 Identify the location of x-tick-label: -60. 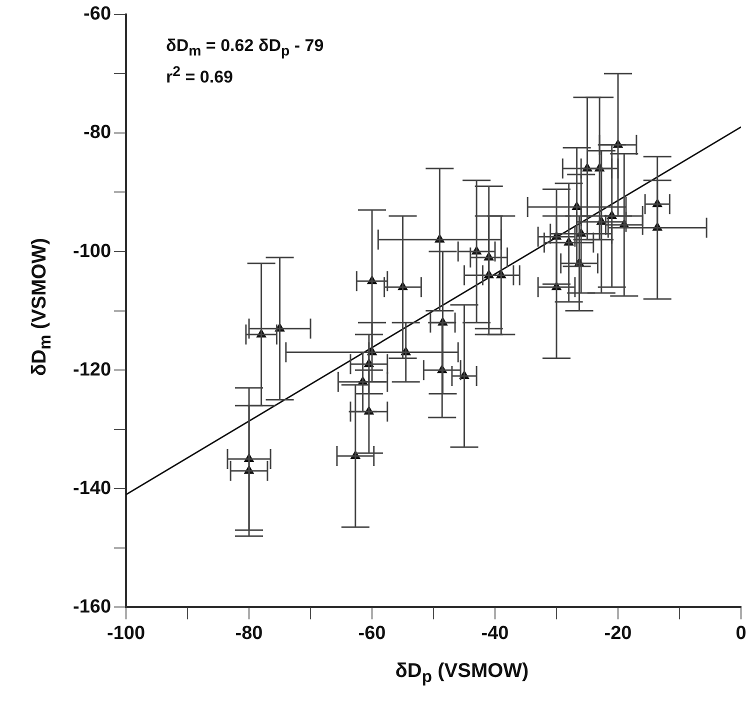
(372, 633).